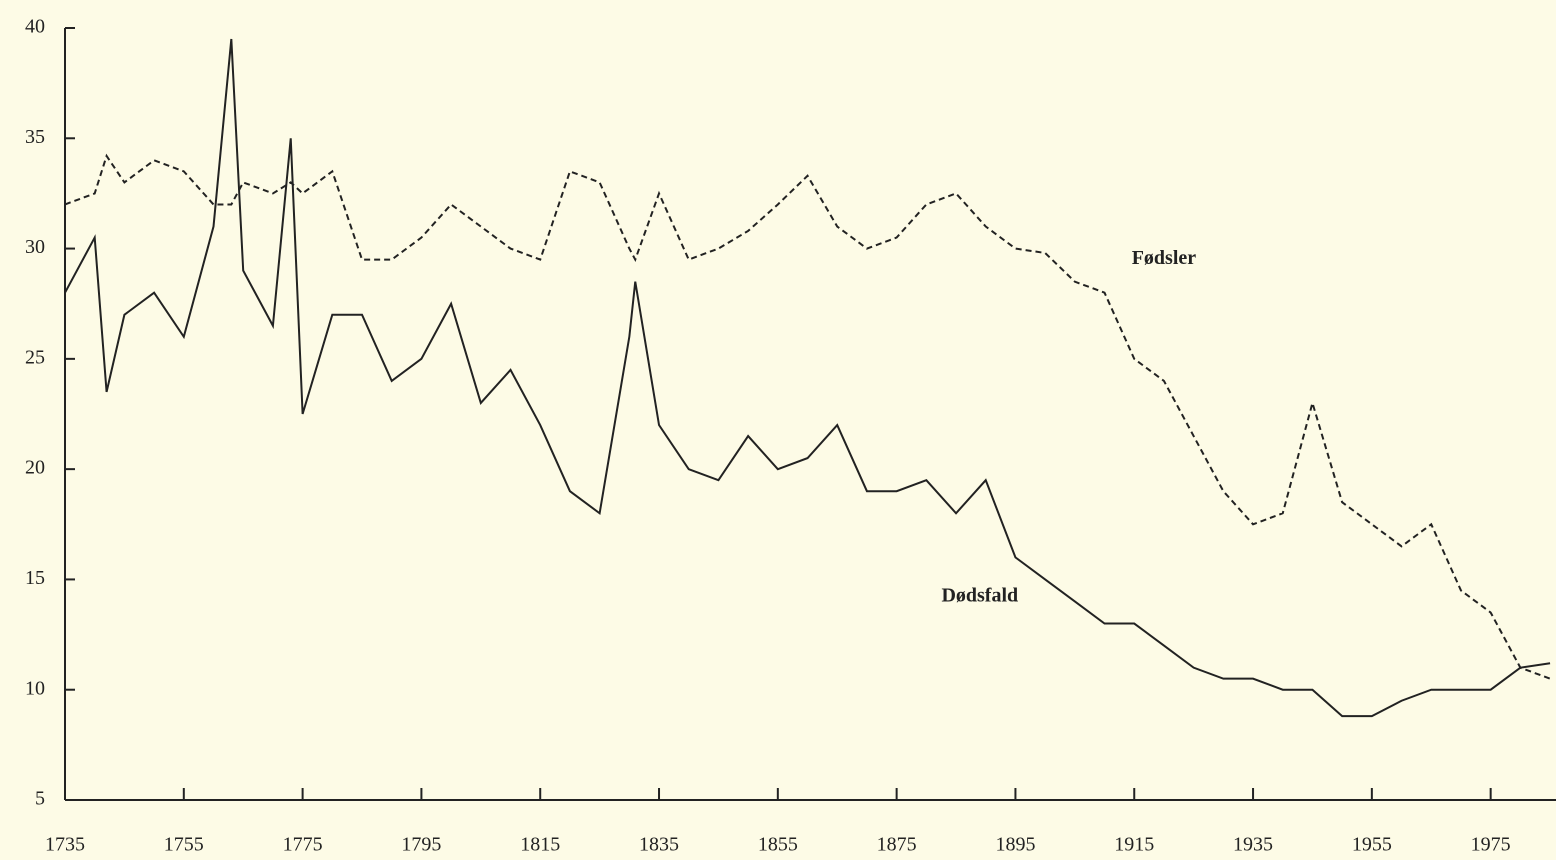 This screenshot has height=860, width=1556. I want to click on x-tick-label: 1735, so click(65, 845).